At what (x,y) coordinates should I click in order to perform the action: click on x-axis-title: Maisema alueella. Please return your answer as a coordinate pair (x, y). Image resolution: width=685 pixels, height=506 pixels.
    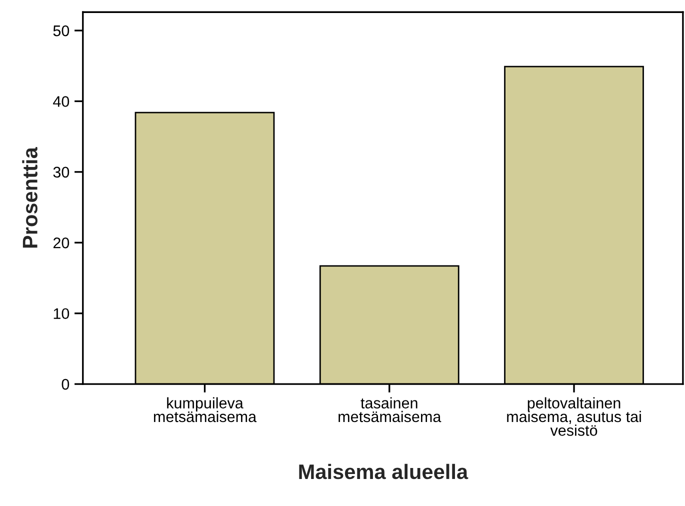
    Looking at the image, I should click on (383, 472).